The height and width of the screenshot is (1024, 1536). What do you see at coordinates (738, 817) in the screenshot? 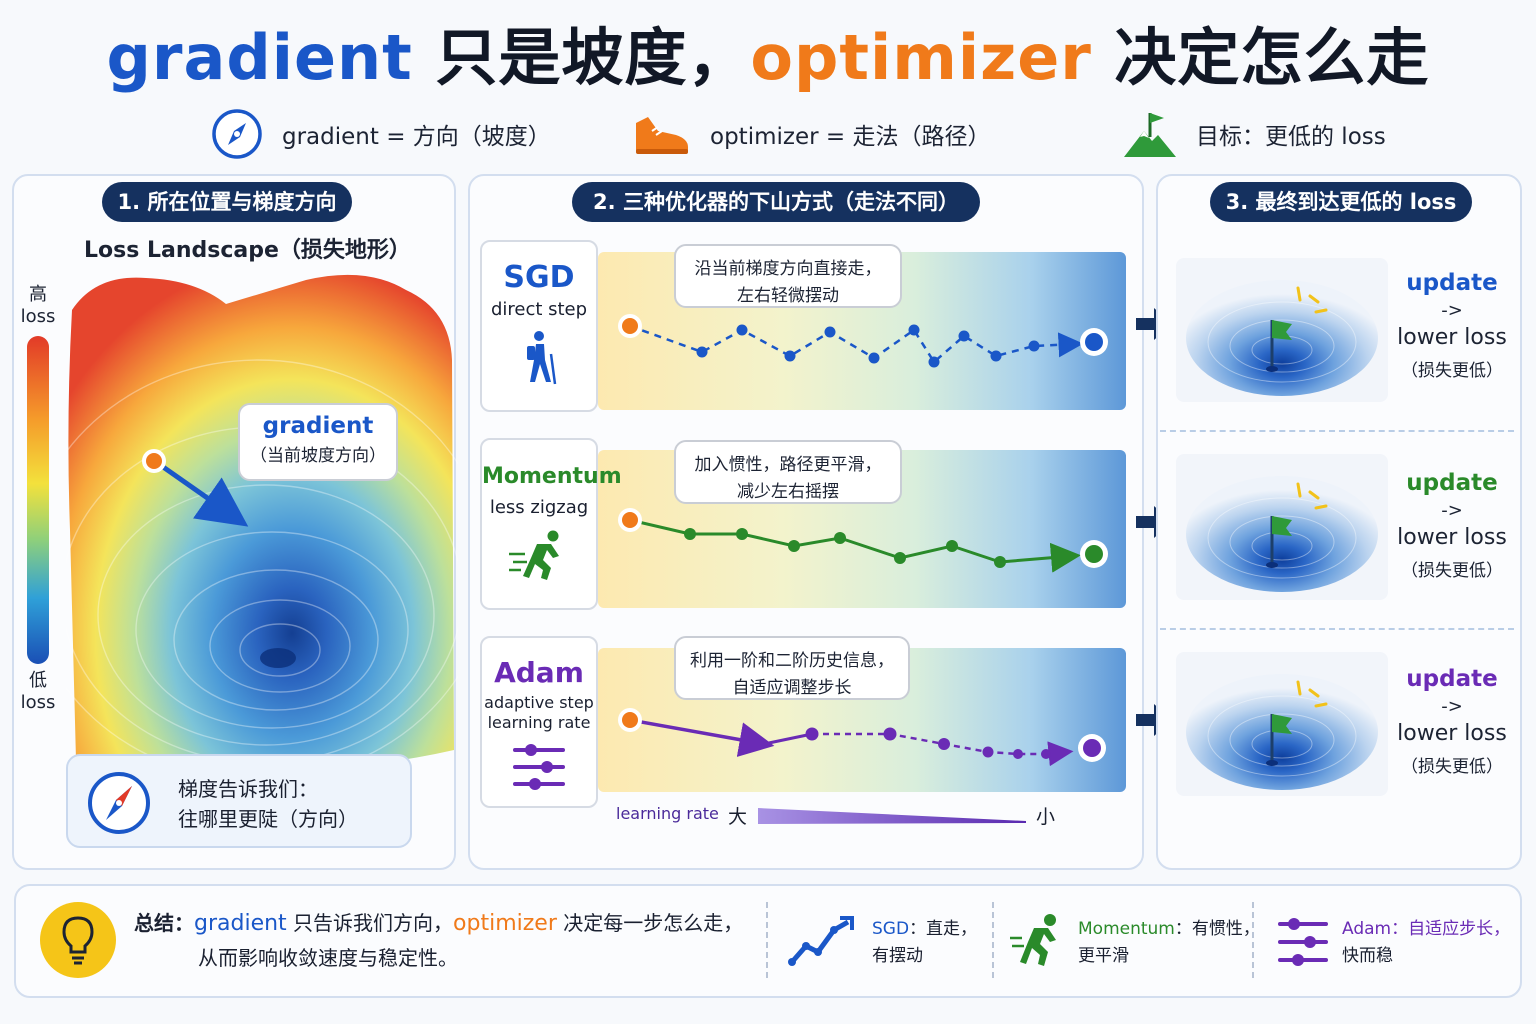
I see `lr-big: 大` at bounding box center [738, 817].